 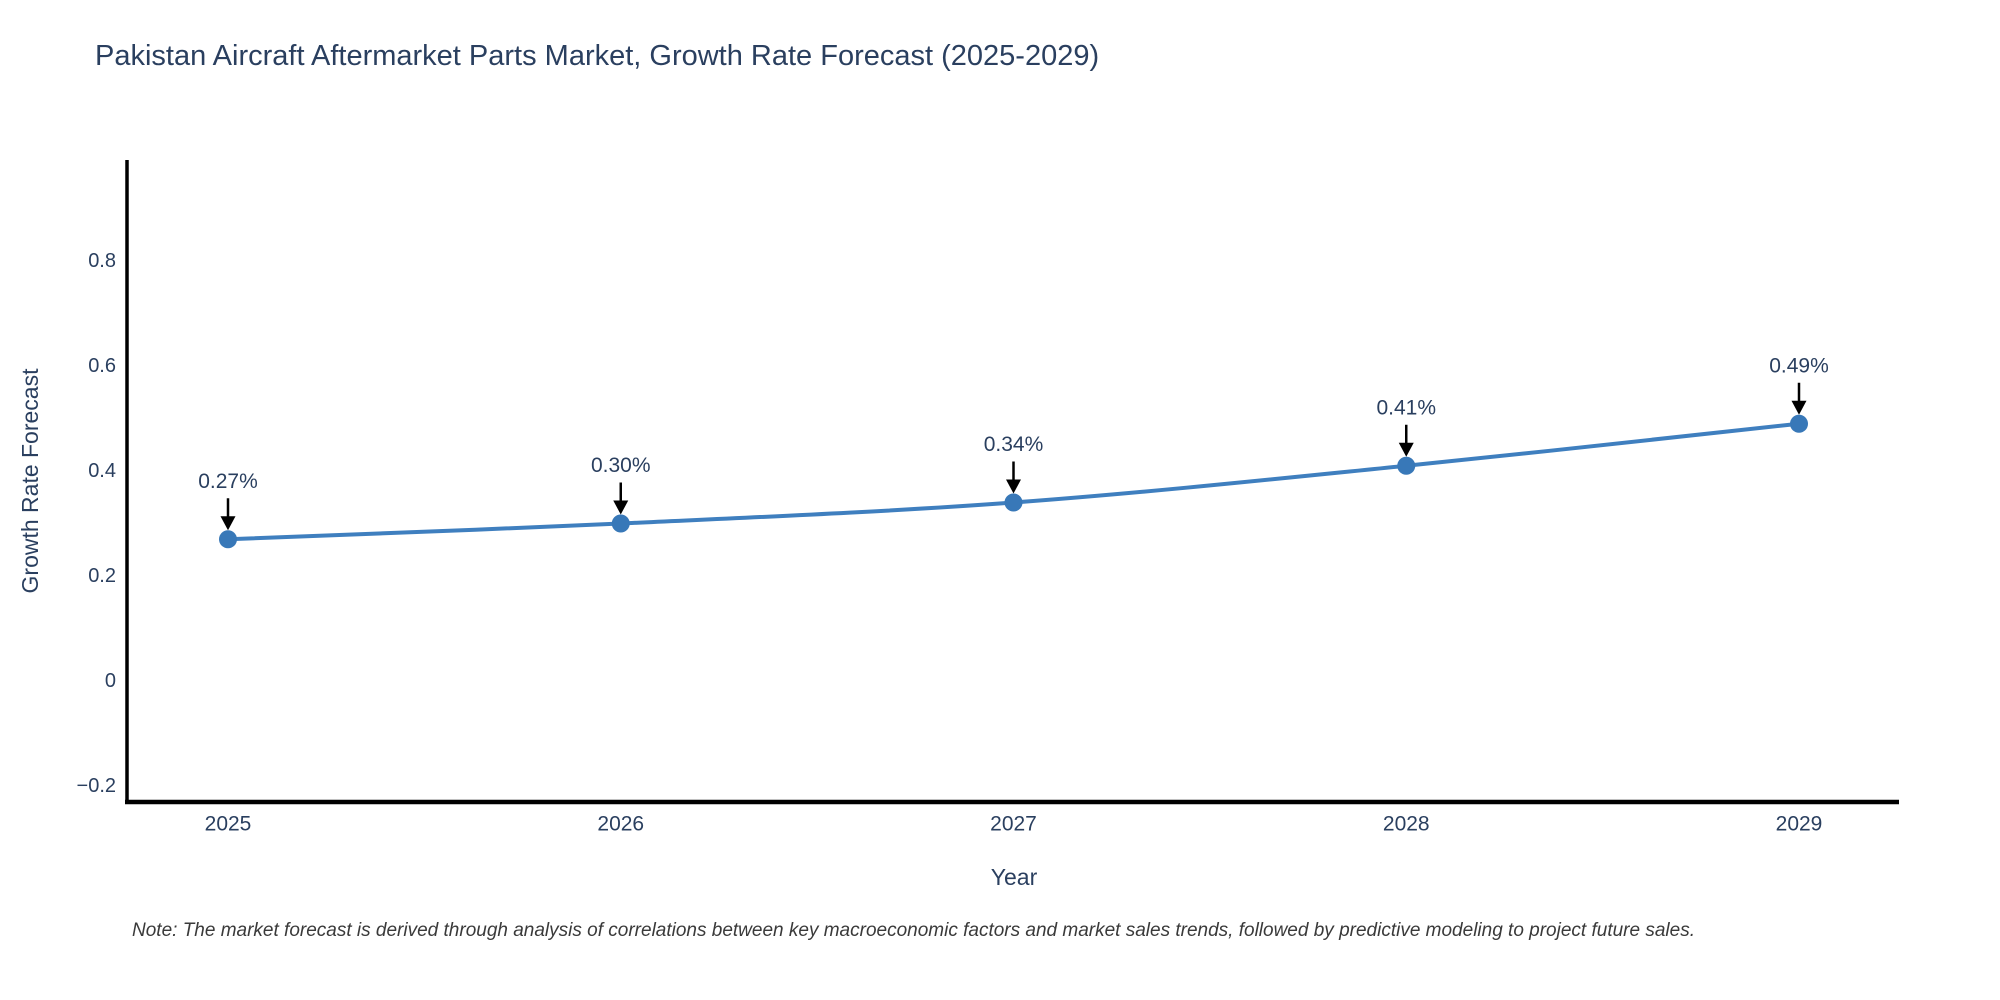 I want to click on x-tick-label: 2029, so click(x=1799, y=824).